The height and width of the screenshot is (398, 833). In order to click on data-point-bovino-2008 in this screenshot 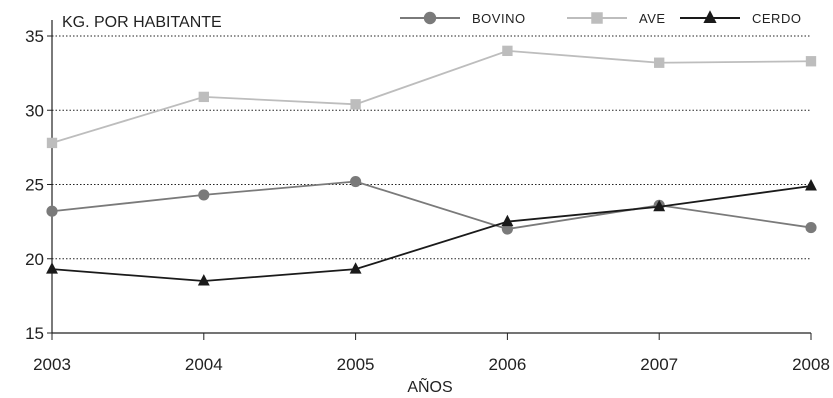, I will do `click(811, 227)`.